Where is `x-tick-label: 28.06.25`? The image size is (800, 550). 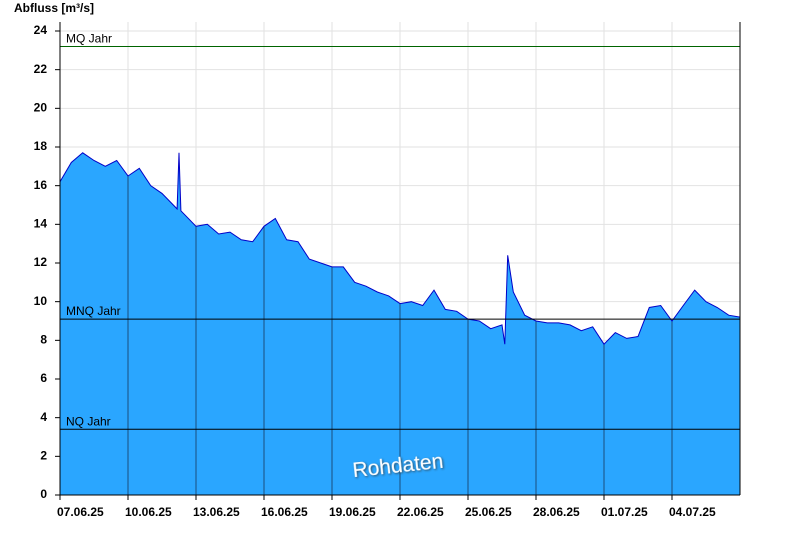
x-tick-label: 28.06.25 is located at coordinates (556, 512).